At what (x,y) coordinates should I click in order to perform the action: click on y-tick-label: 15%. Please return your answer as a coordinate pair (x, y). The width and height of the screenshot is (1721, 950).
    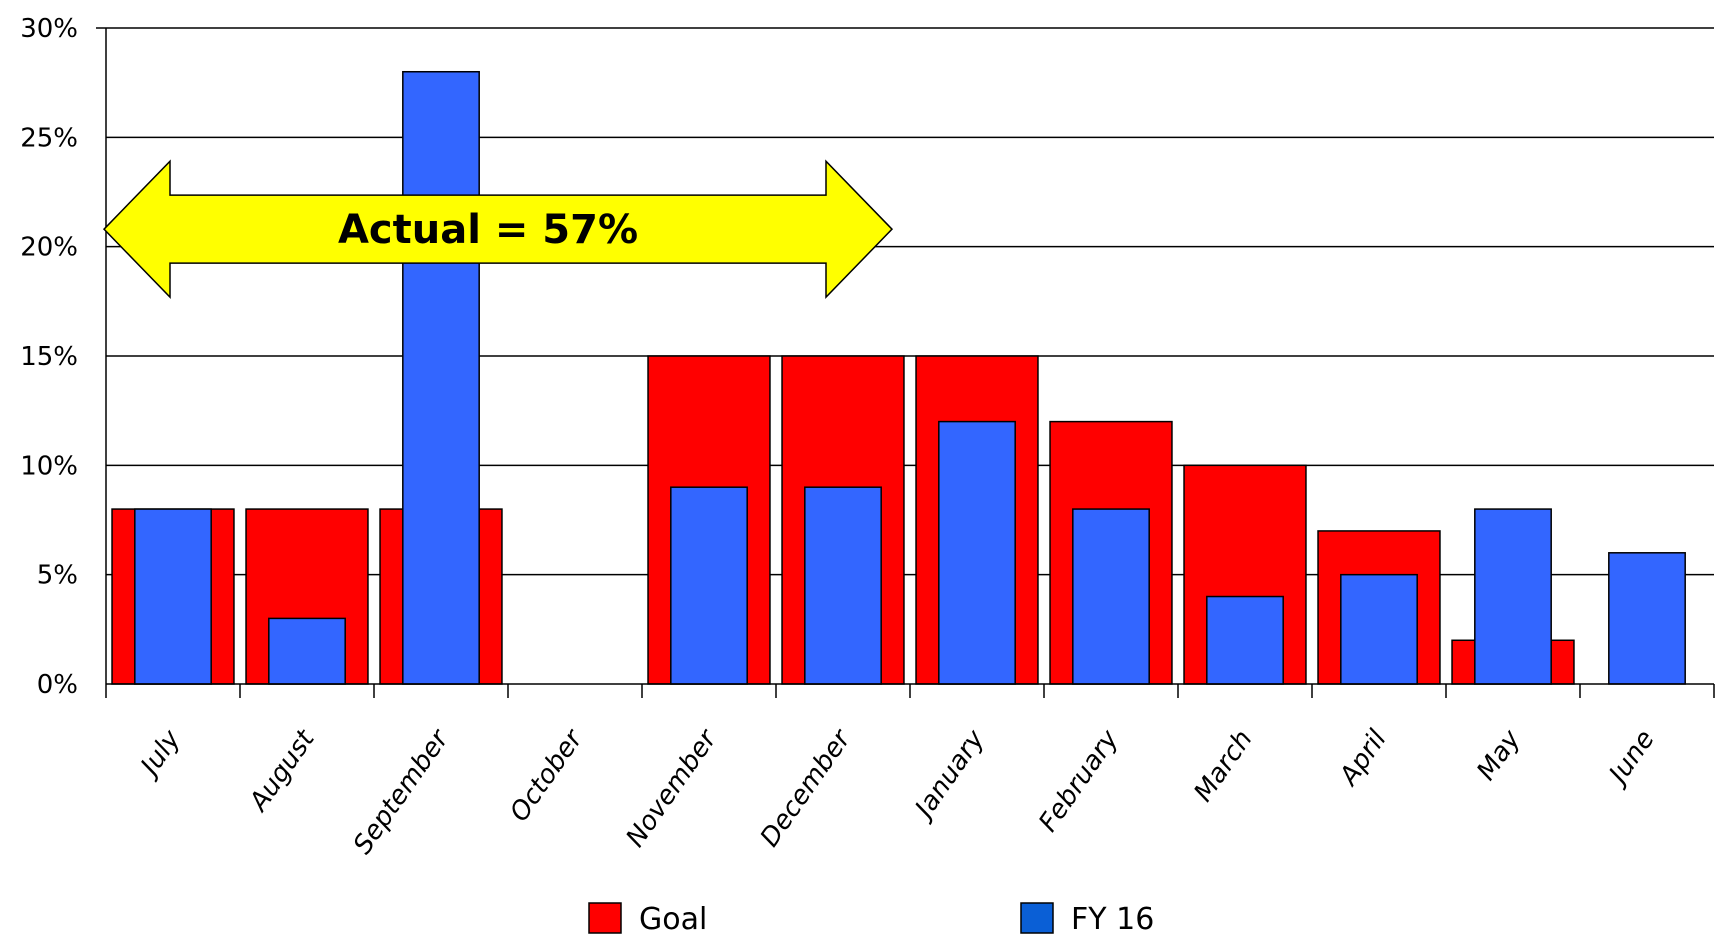
    Looking at the image, I should click on (49, 357).